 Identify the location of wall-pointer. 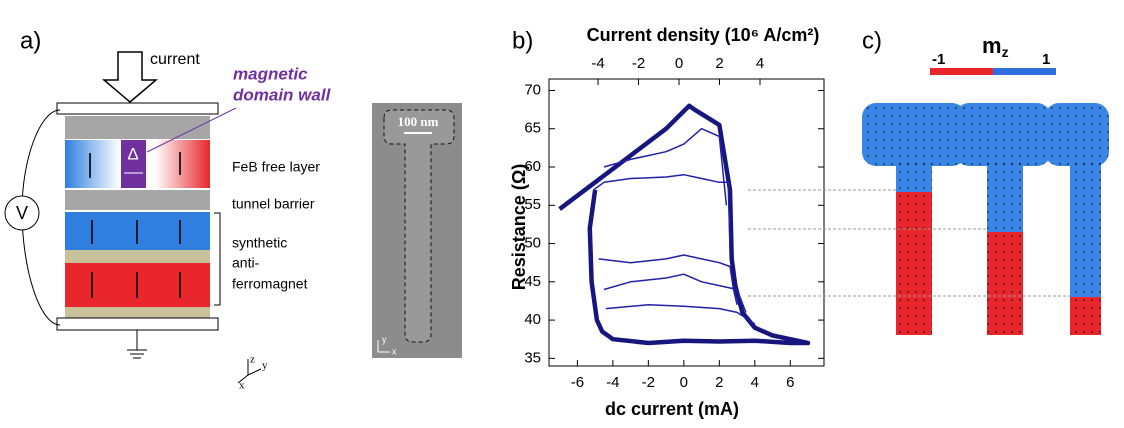
(191, 130).